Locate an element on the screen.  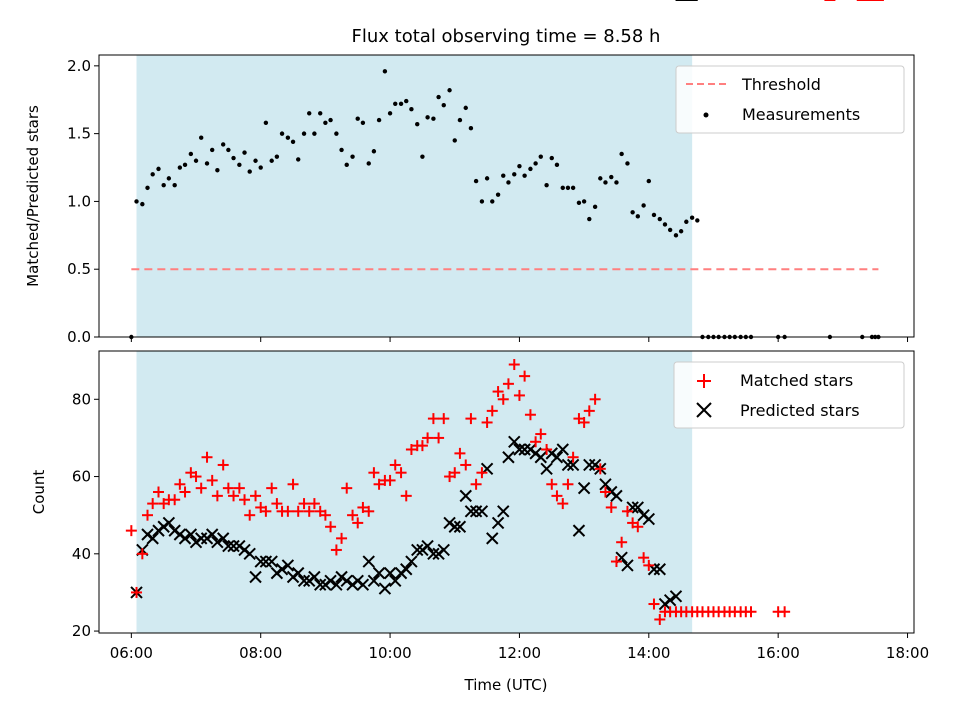
x-tick-label: 06:00 is located at coordinates (131, 653).